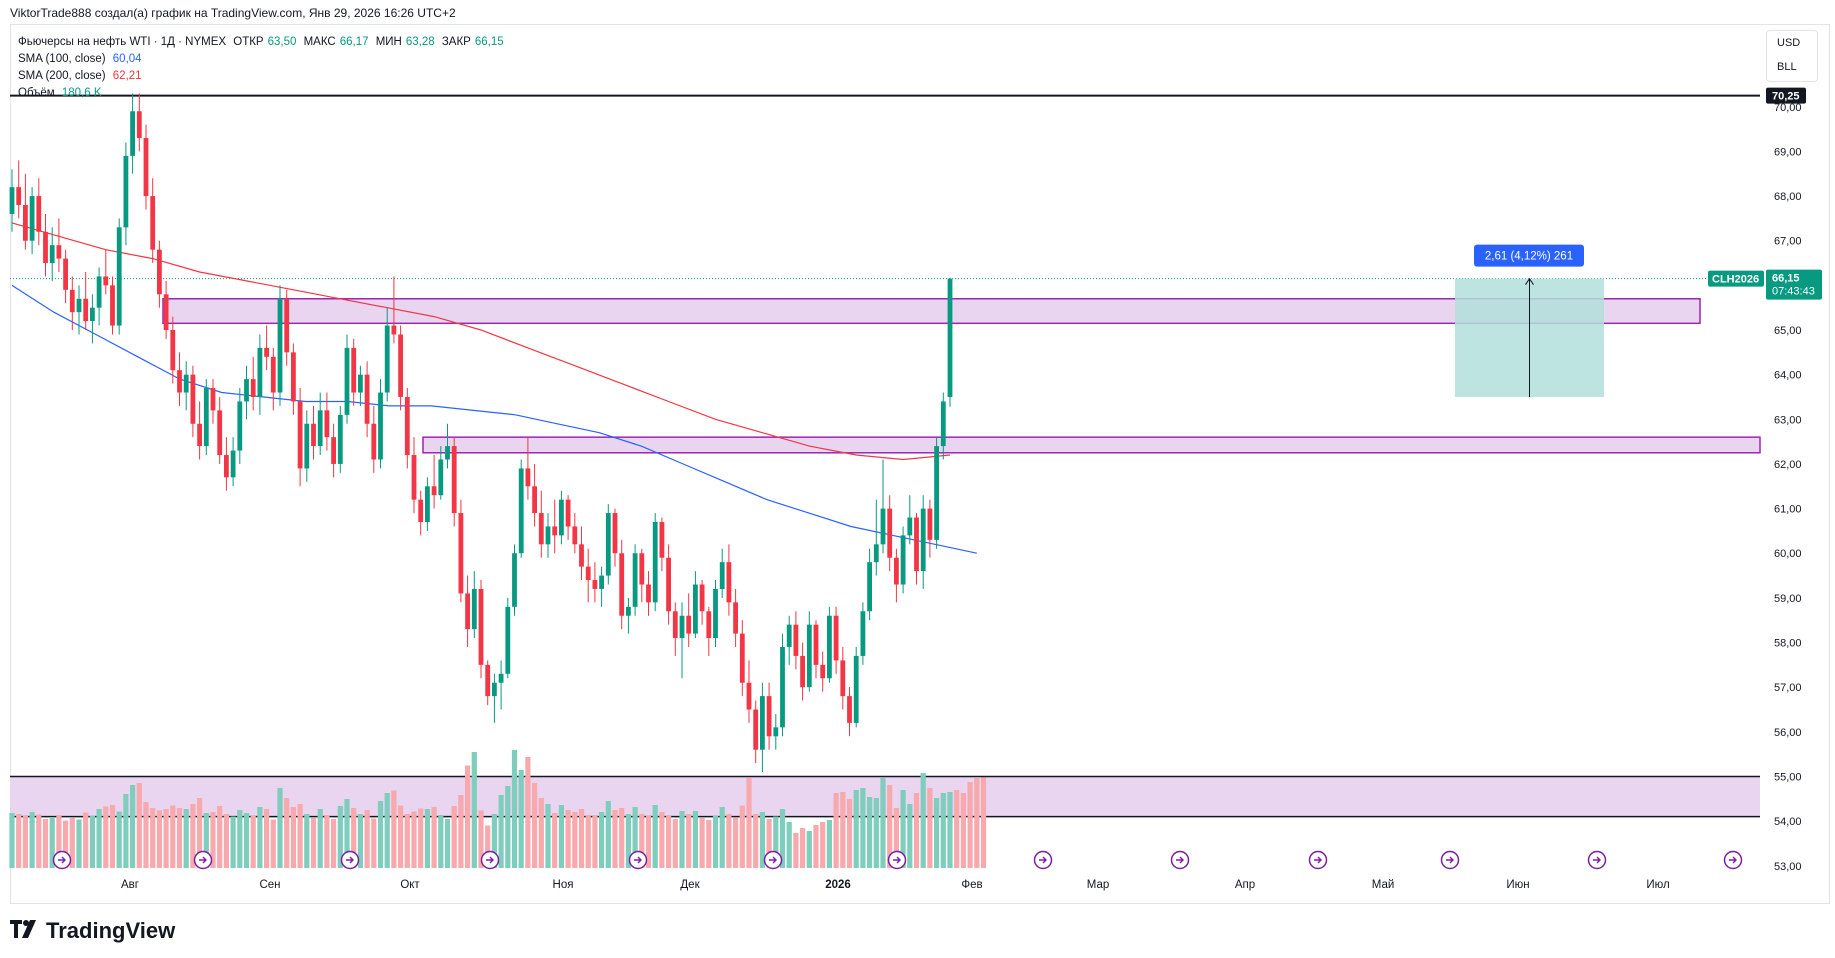 The width and height of the screenshot is (1835, 958). Describe the element at coordinates (1788, 465) in the screenshot. I see `price-axis-label: 62,00` at that location.